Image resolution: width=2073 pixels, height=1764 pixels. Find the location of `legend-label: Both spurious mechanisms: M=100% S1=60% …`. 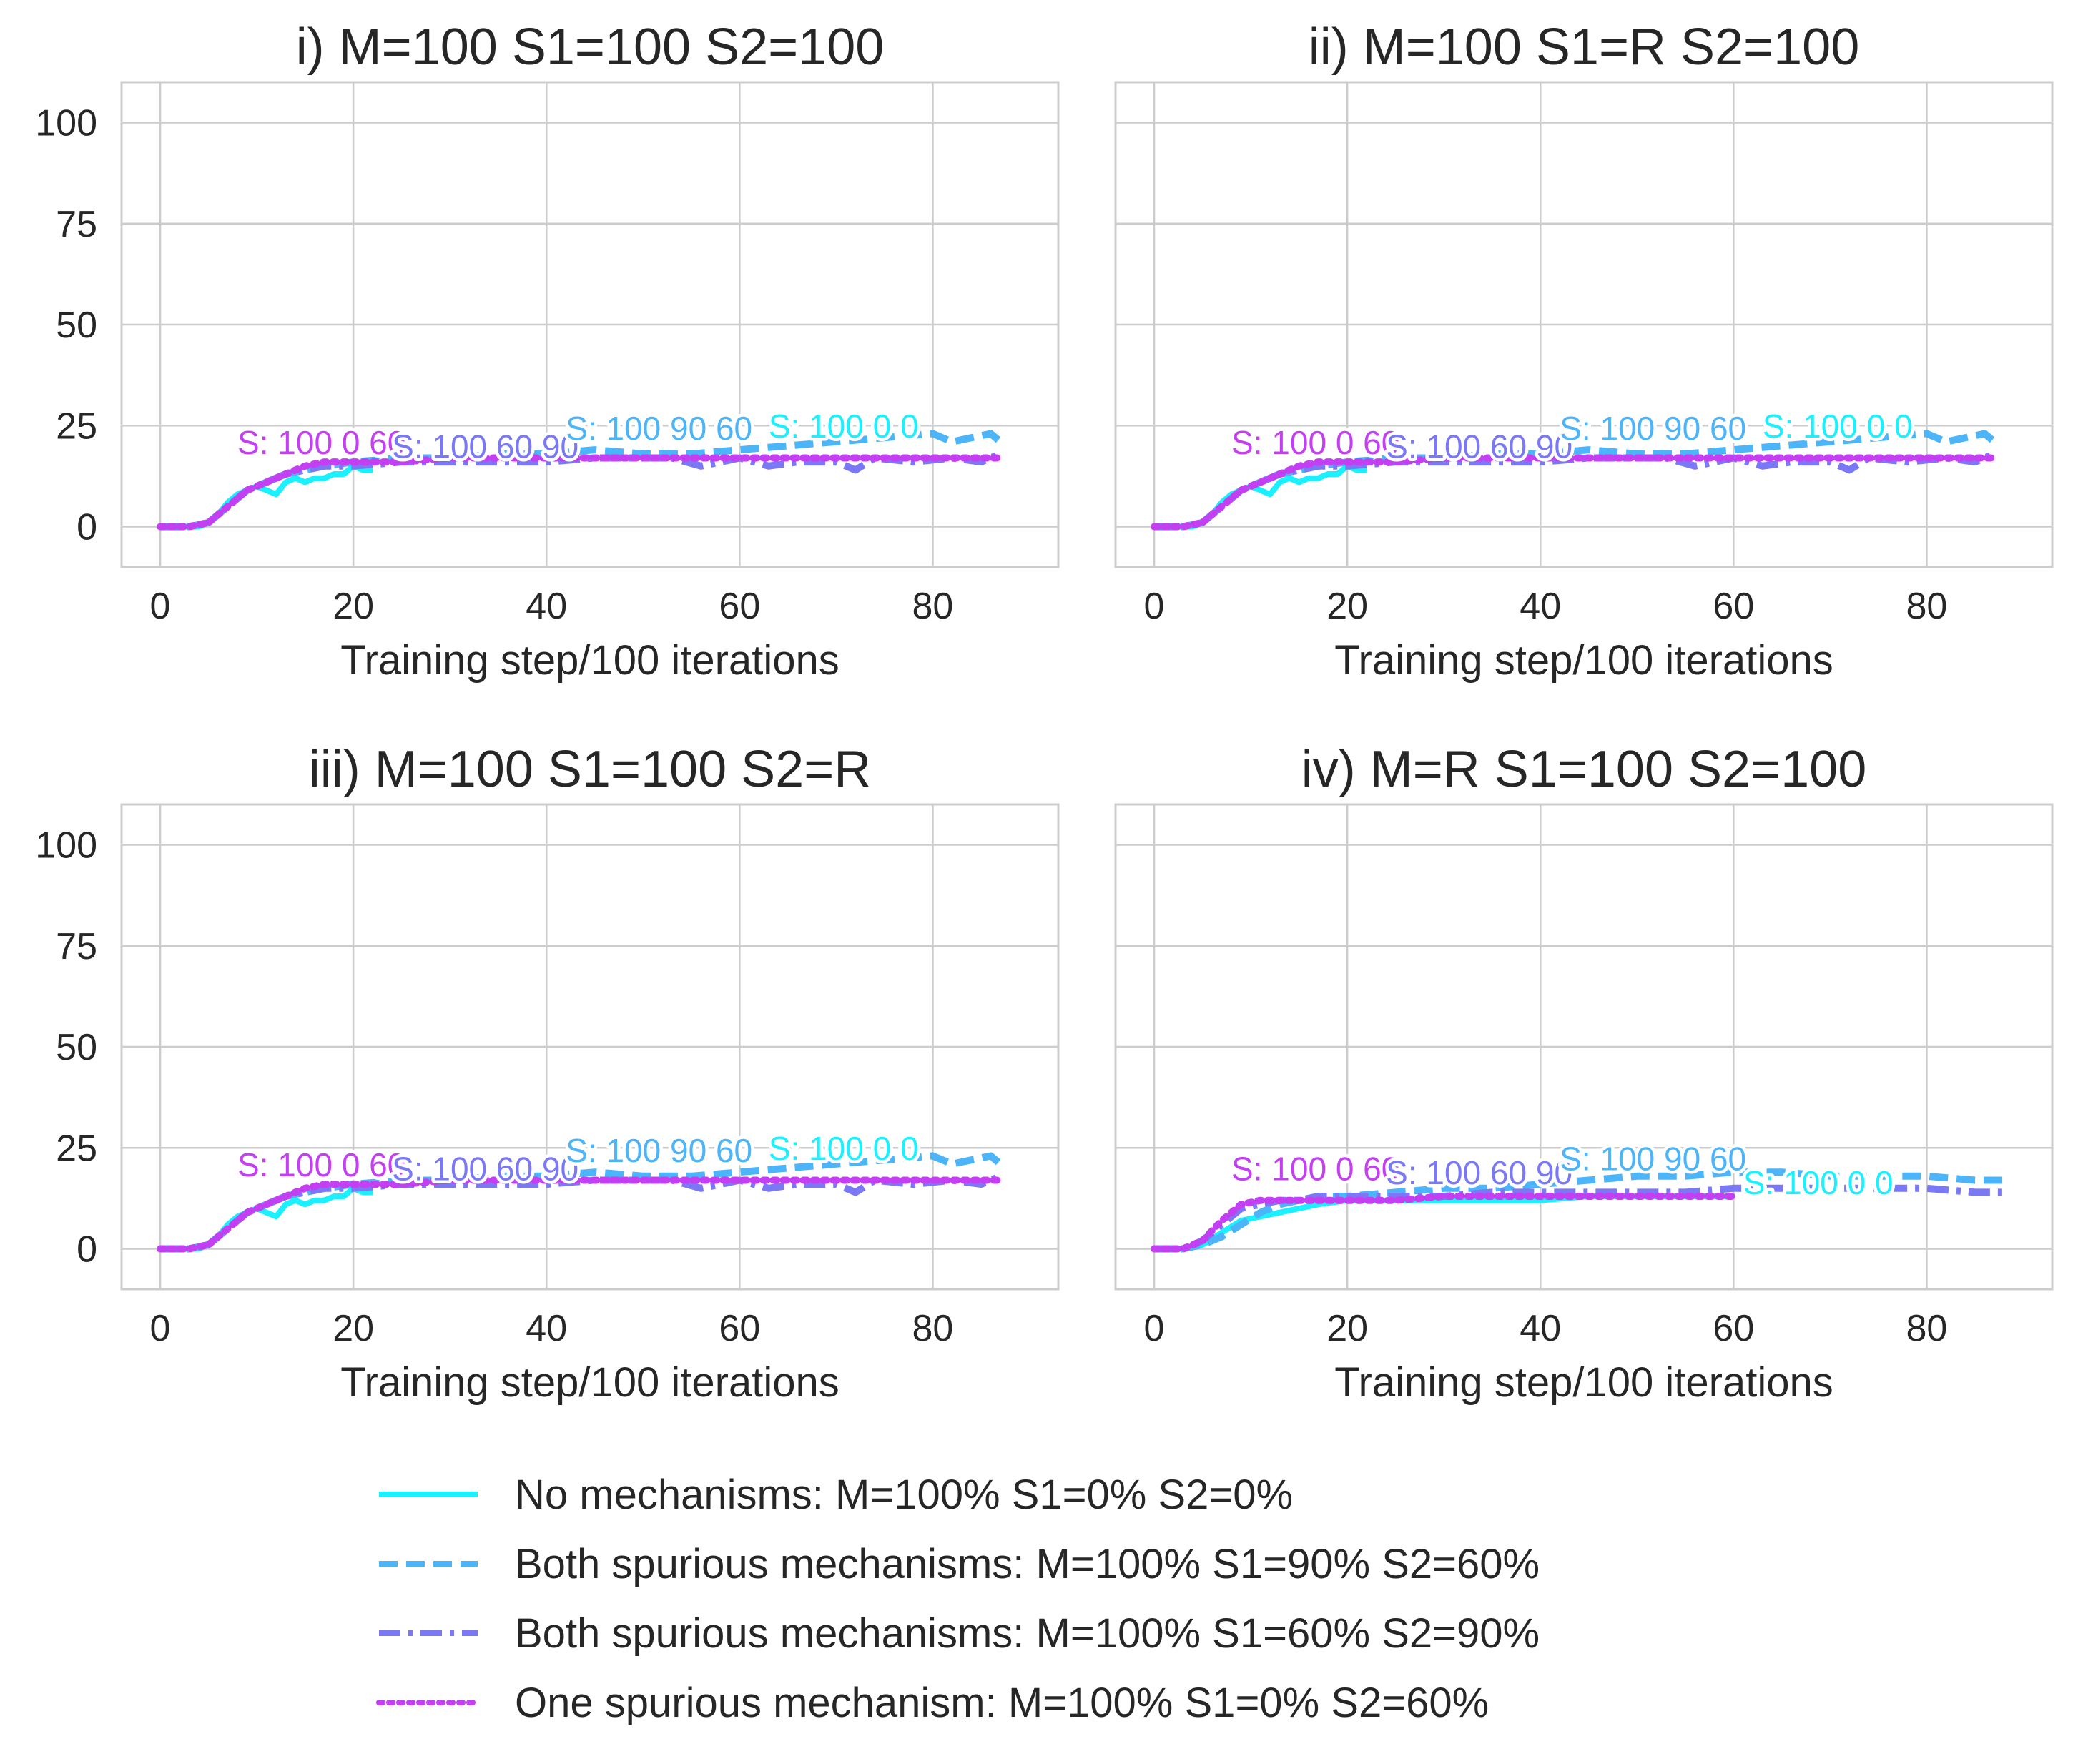

legend-label: Both spurious mechanisms: M=100% S1=60% … is located at coordinates (1027, 1633).